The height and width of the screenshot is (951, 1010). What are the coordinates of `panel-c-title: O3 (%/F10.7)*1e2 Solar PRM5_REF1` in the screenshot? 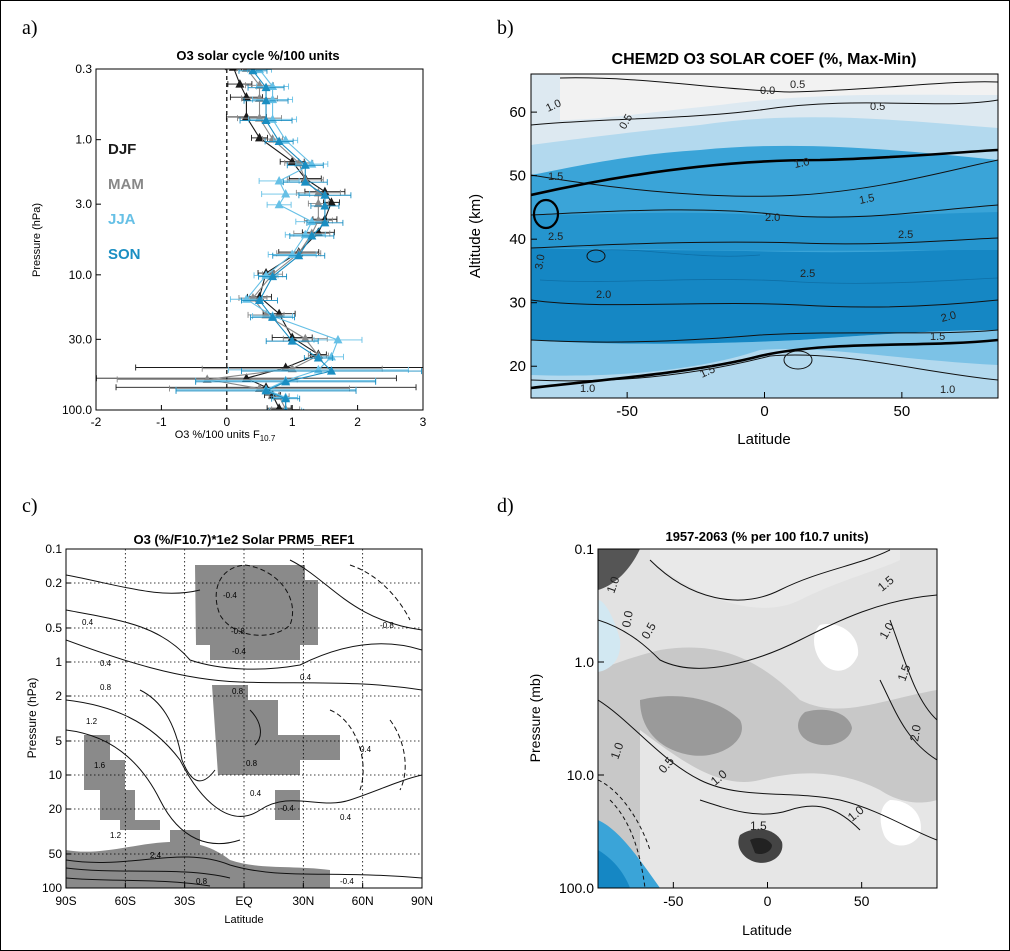 It's located at (243, 539).